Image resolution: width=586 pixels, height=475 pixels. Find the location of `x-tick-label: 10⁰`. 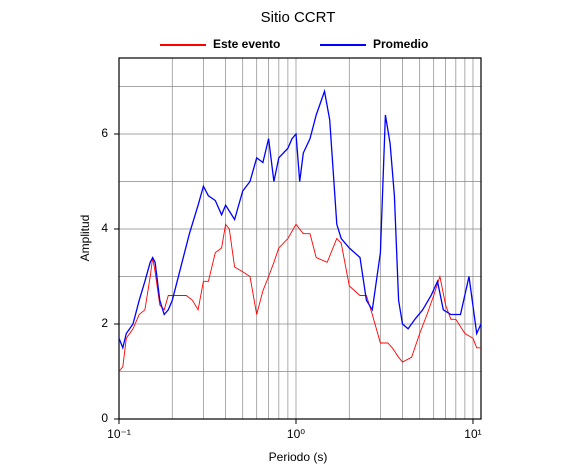

x-tick-label: 10⁰ is located at coordinates (296, 434).